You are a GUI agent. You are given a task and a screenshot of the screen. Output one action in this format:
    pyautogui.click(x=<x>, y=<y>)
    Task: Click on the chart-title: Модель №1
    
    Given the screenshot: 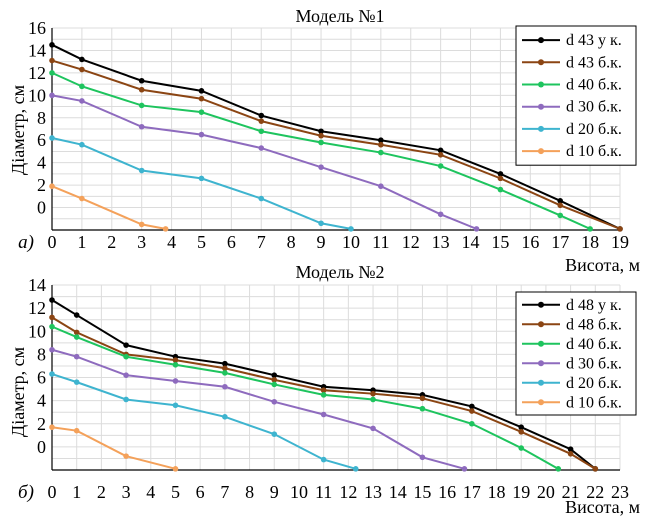 What is the action you would take?
    pyautogui.click(x=339, y=16)
    